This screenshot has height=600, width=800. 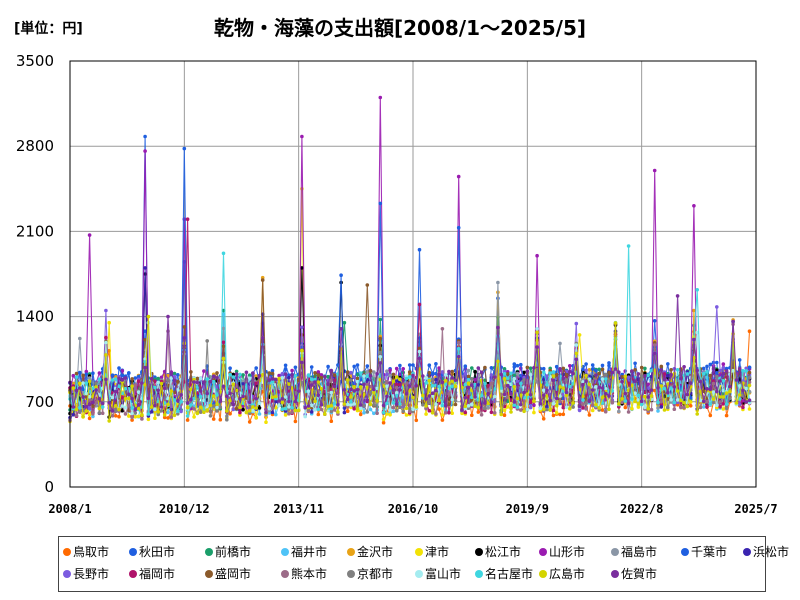 What do you see at coordinates (527, 509) in the screenshot?
I see `x-tick-label: 2019/9` at bounding box center [527, 509].